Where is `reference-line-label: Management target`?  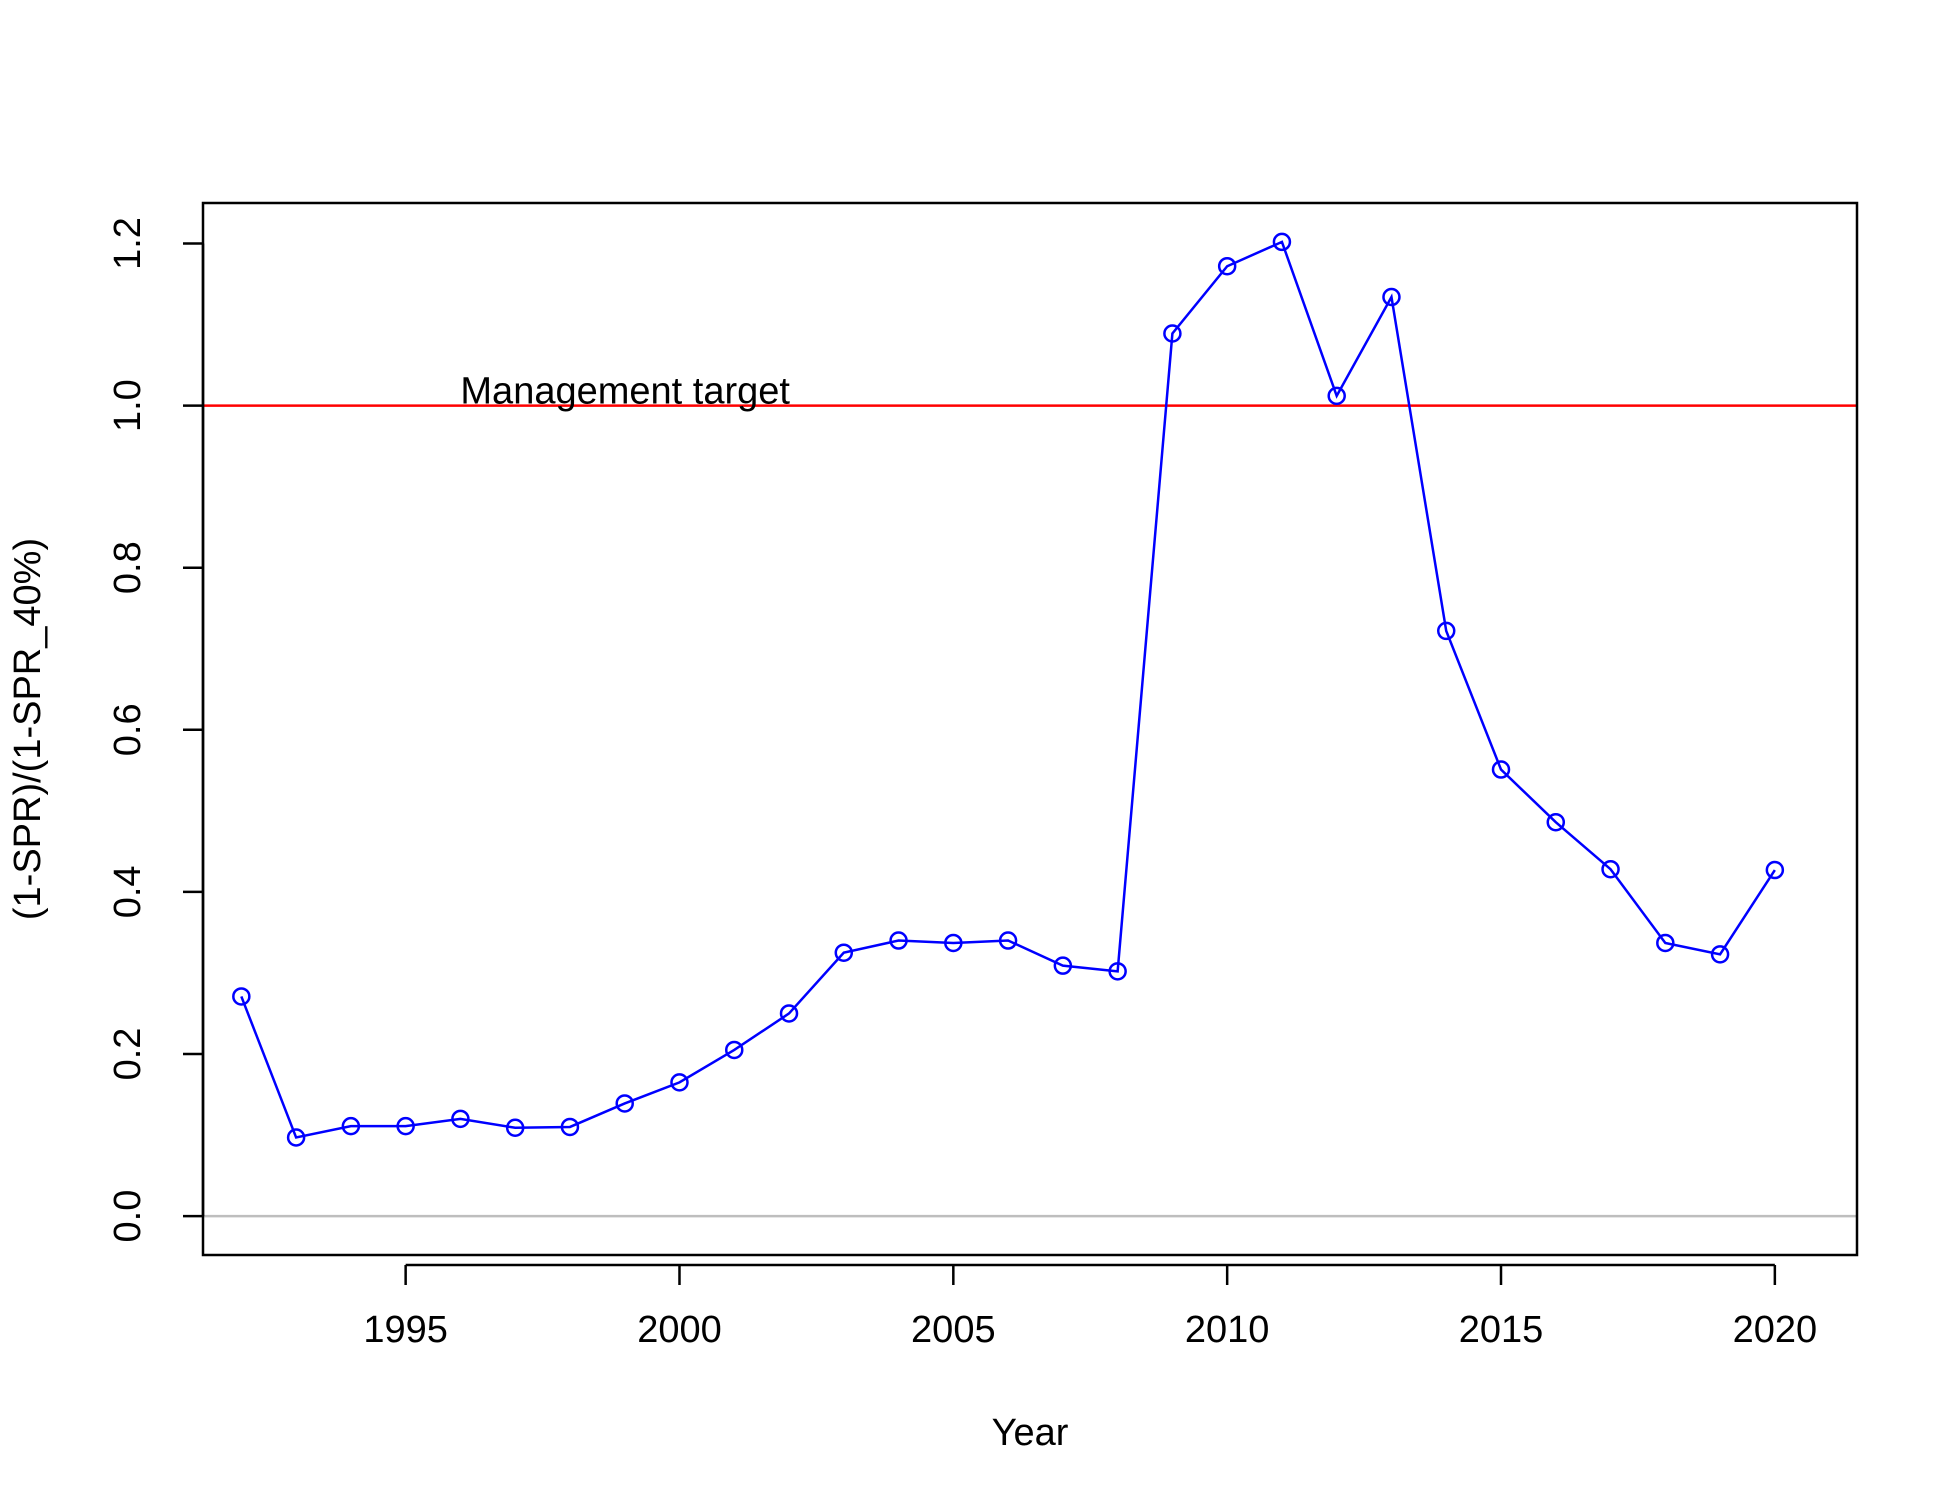
reference-line-label: Management target is located at coordinates (625, 392).